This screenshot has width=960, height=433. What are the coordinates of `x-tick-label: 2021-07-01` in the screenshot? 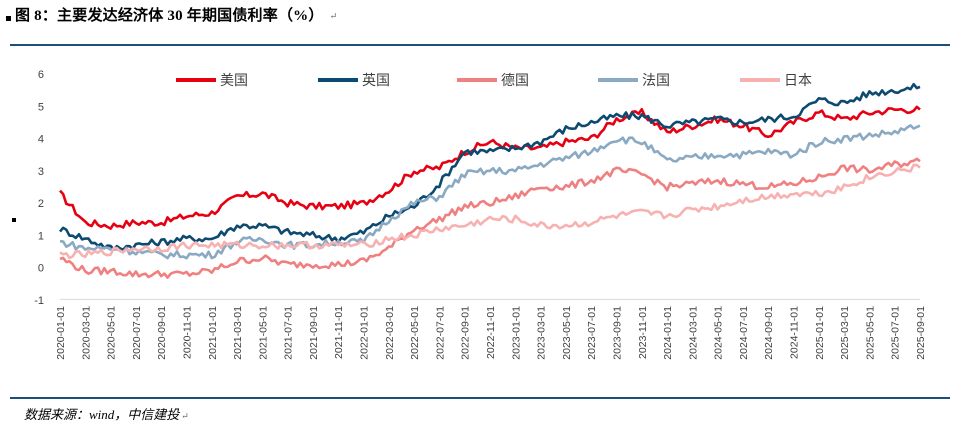 It's located at (289, 333).